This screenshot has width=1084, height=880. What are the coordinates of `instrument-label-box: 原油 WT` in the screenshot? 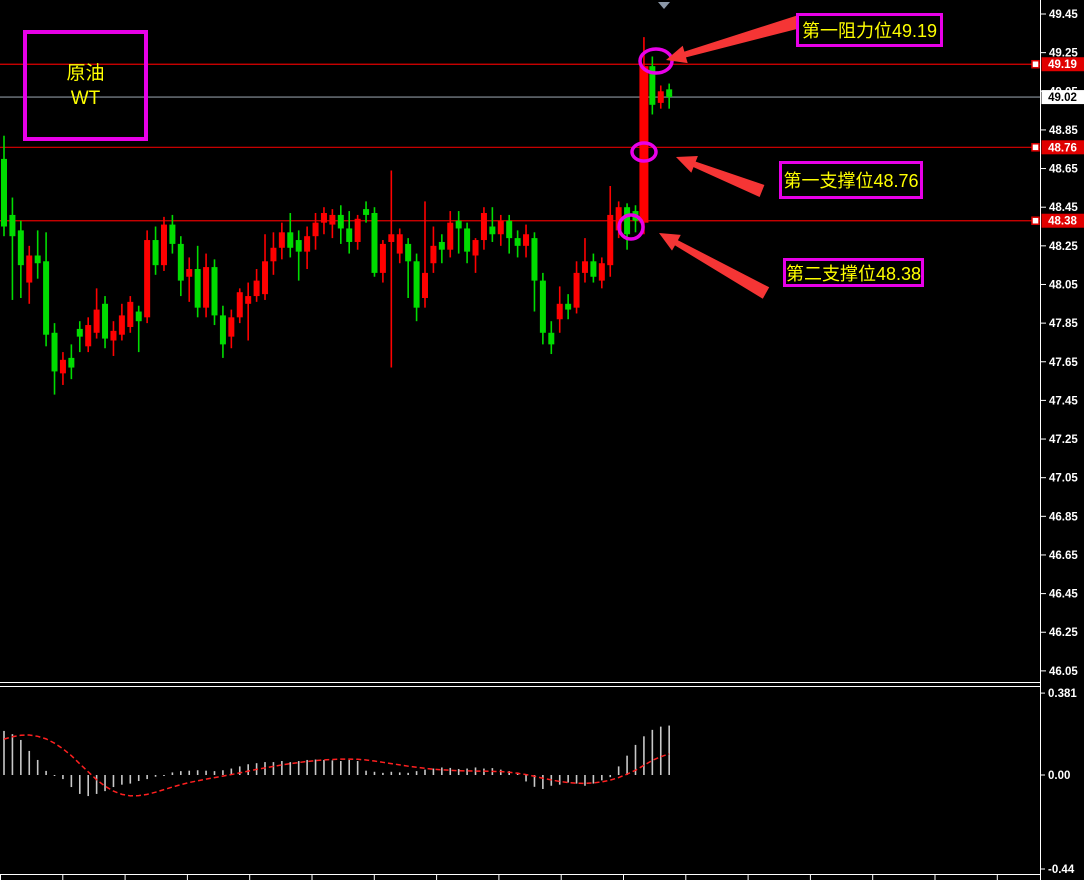 It's located at (85, 85).